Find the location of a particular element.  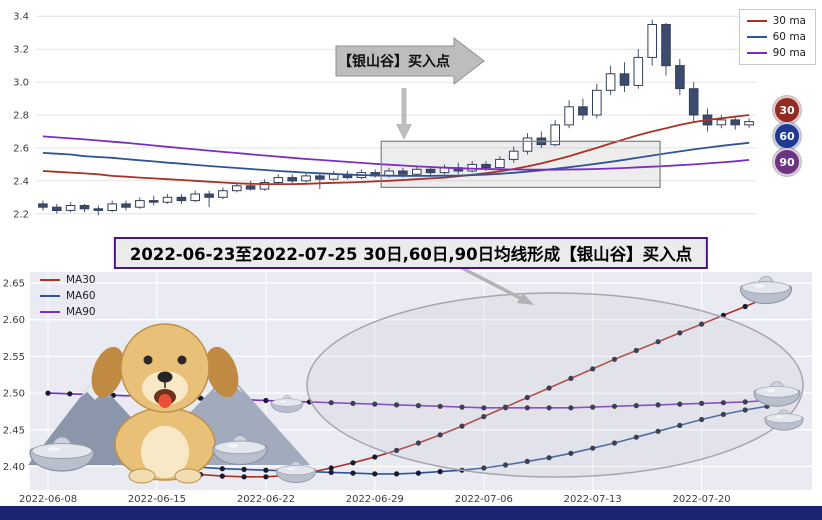

svg-text: 3.4 is located at coordinates (21, 17).